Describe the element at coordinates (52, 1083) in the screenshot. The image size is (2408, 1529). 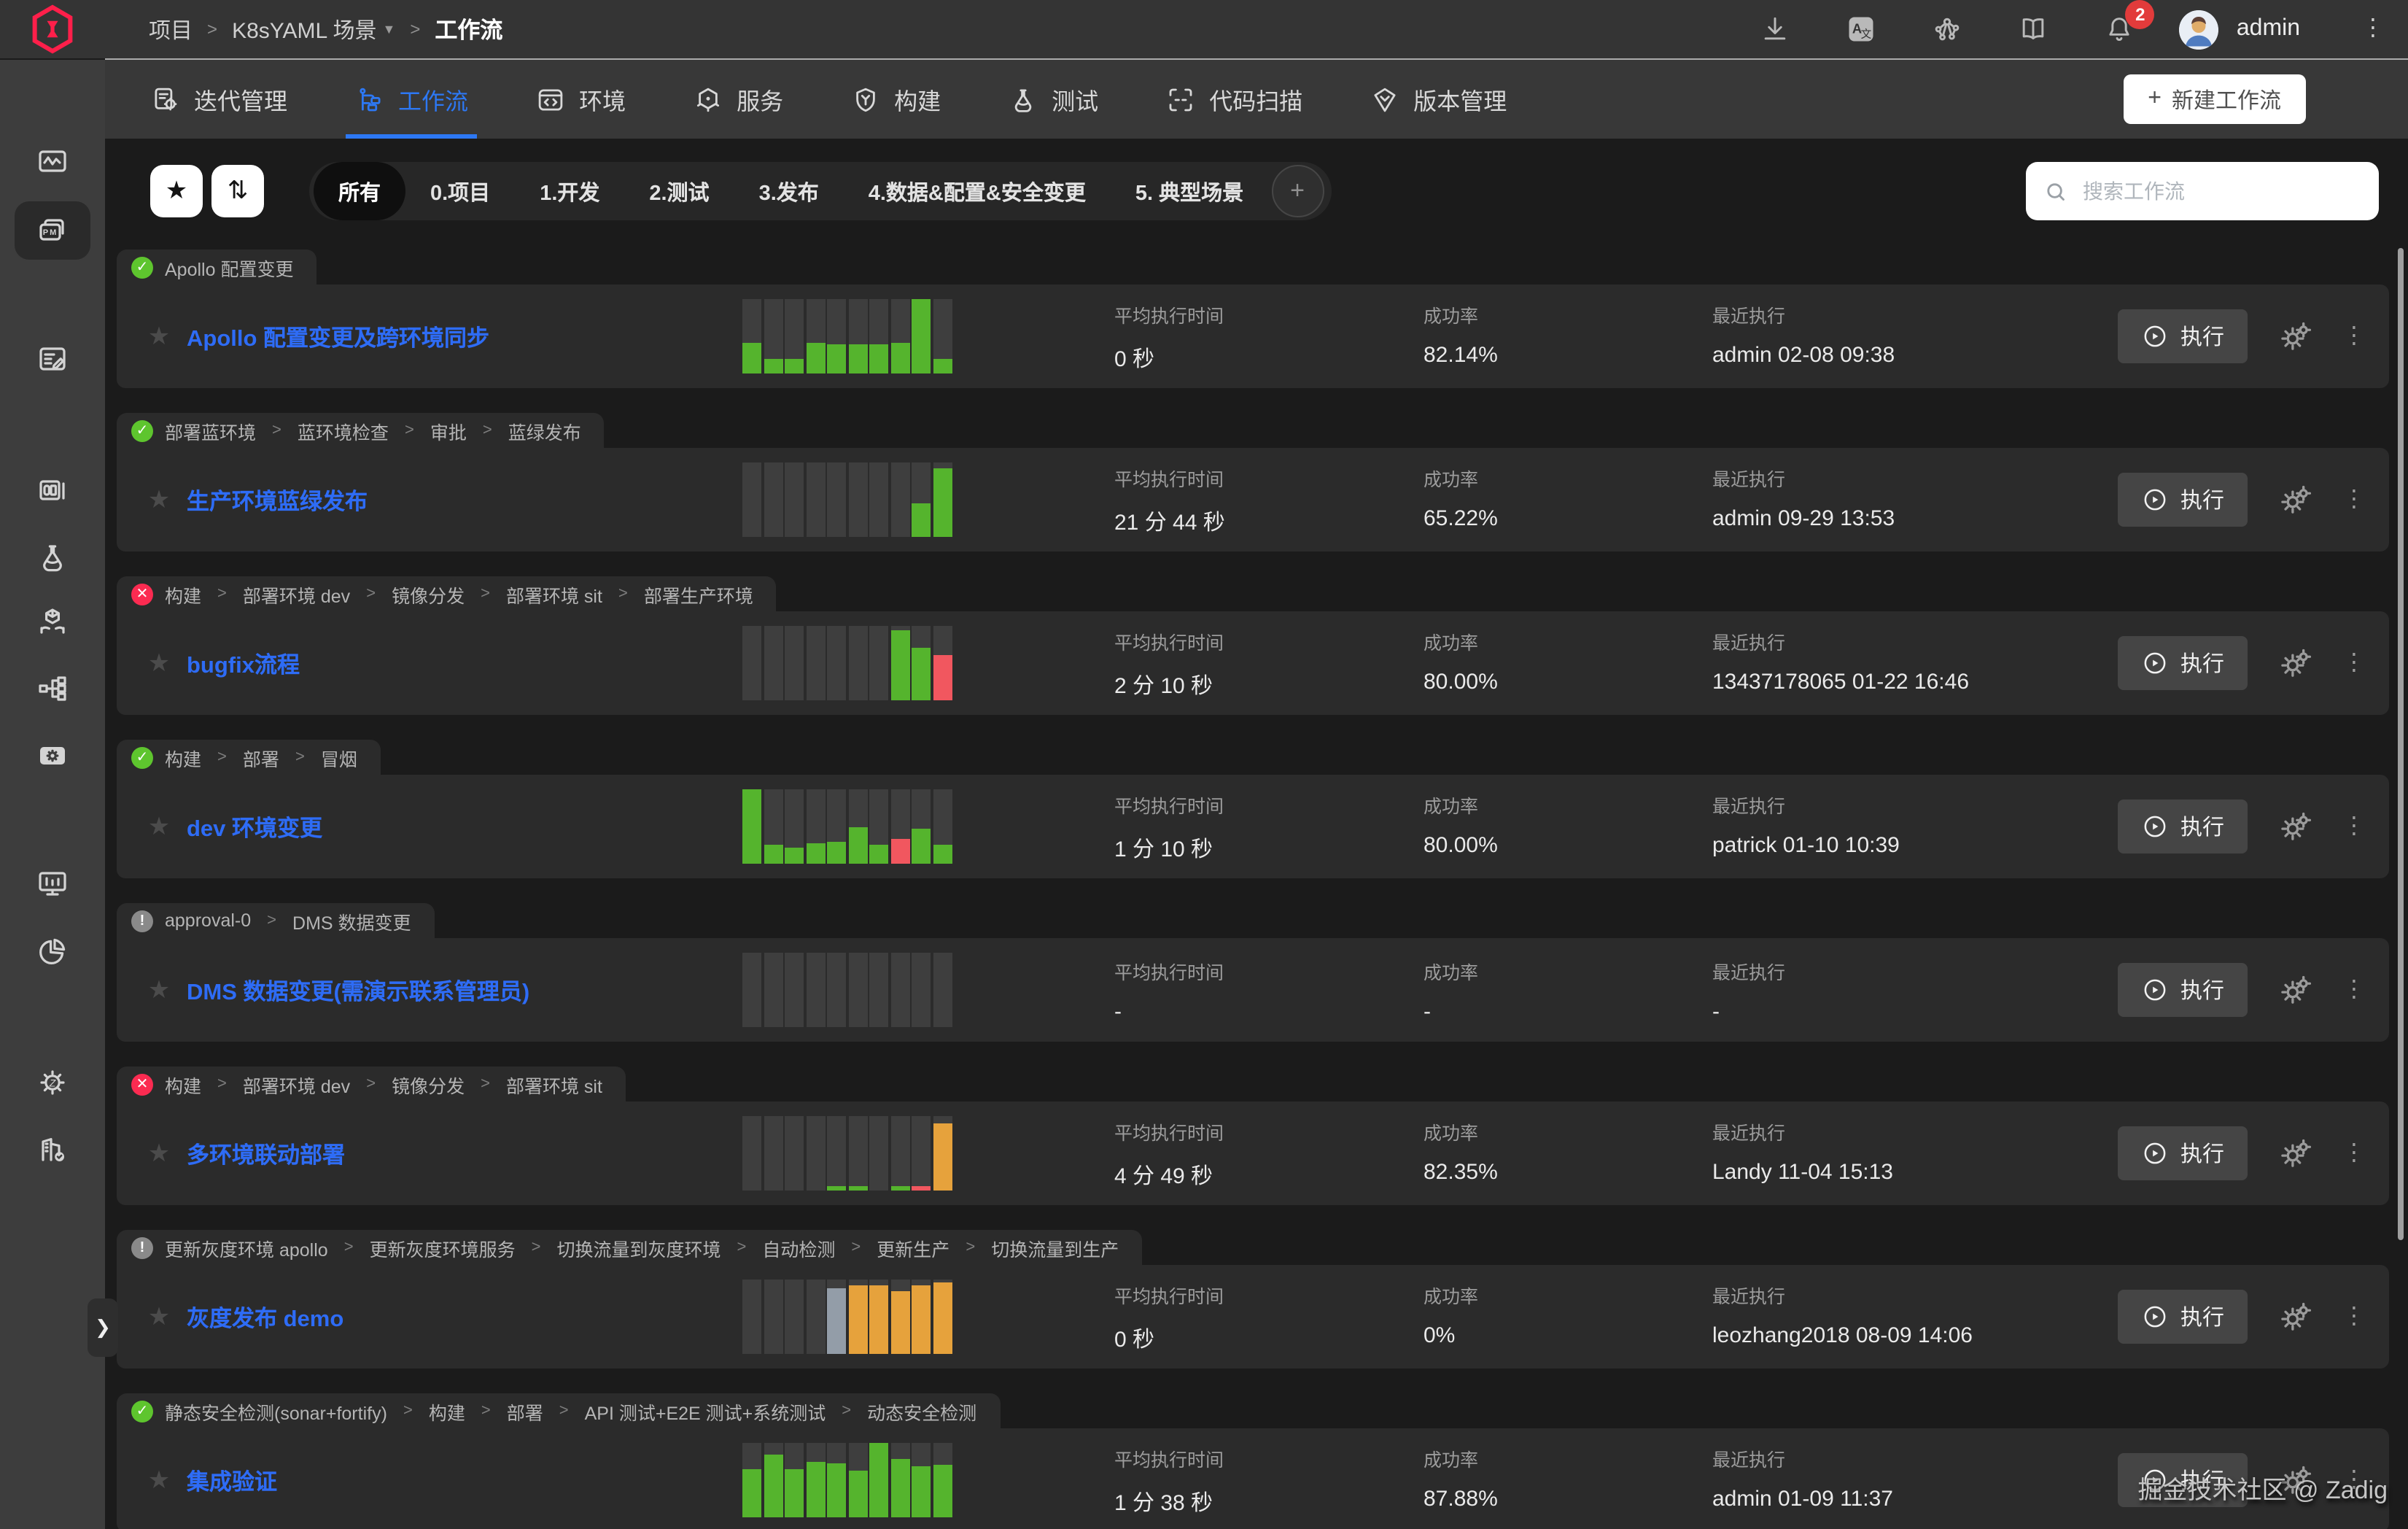
I see `sidebar-item-system-settings: Z` at that location.